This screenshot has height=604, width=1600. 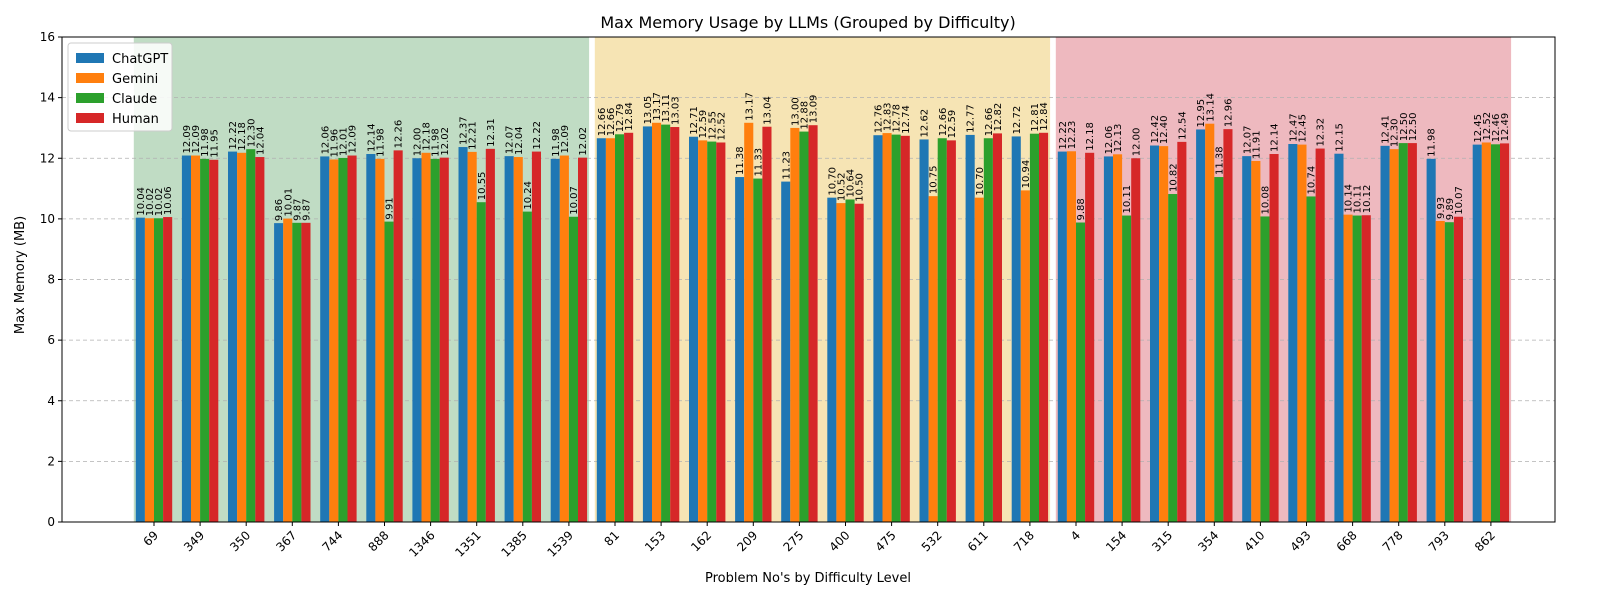 I want to click on data-label: 11.38, so click(x=1219, y=160).